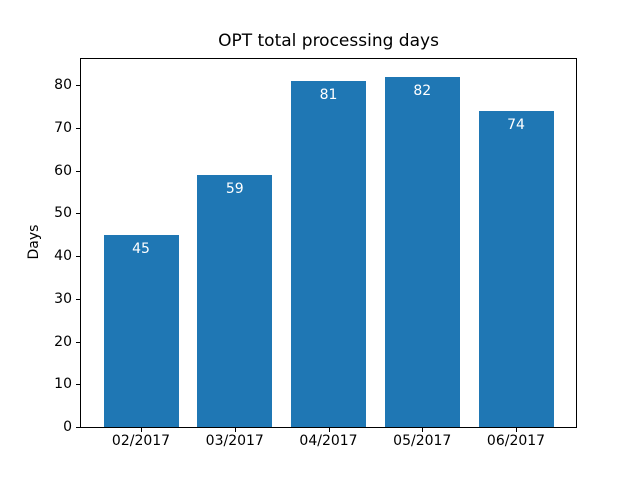 The width and height of the screenshot is (640, 480). I want to click on bar-value-label: 59, so click(234, 188).